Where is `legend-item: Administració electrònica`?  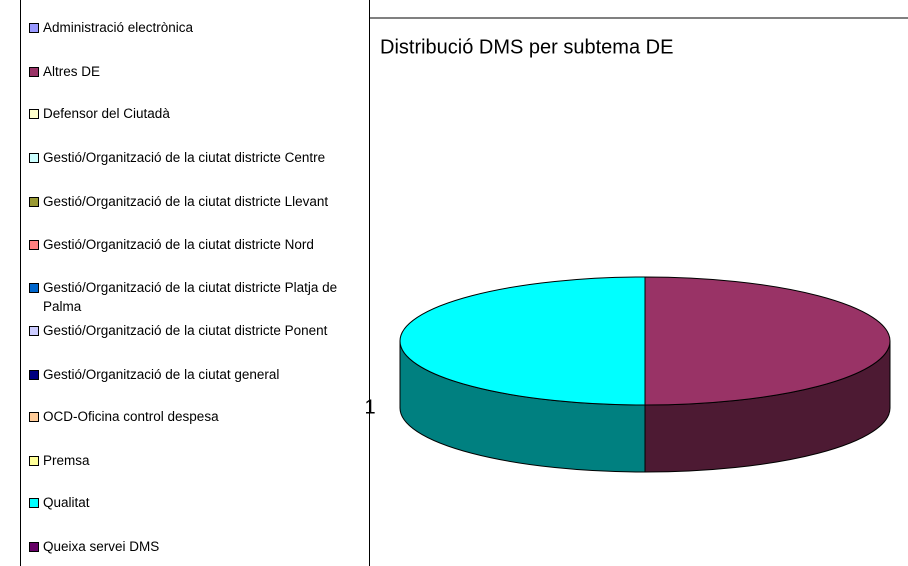 legend-item: Administració electrònica is located at coordinates (197, 27).